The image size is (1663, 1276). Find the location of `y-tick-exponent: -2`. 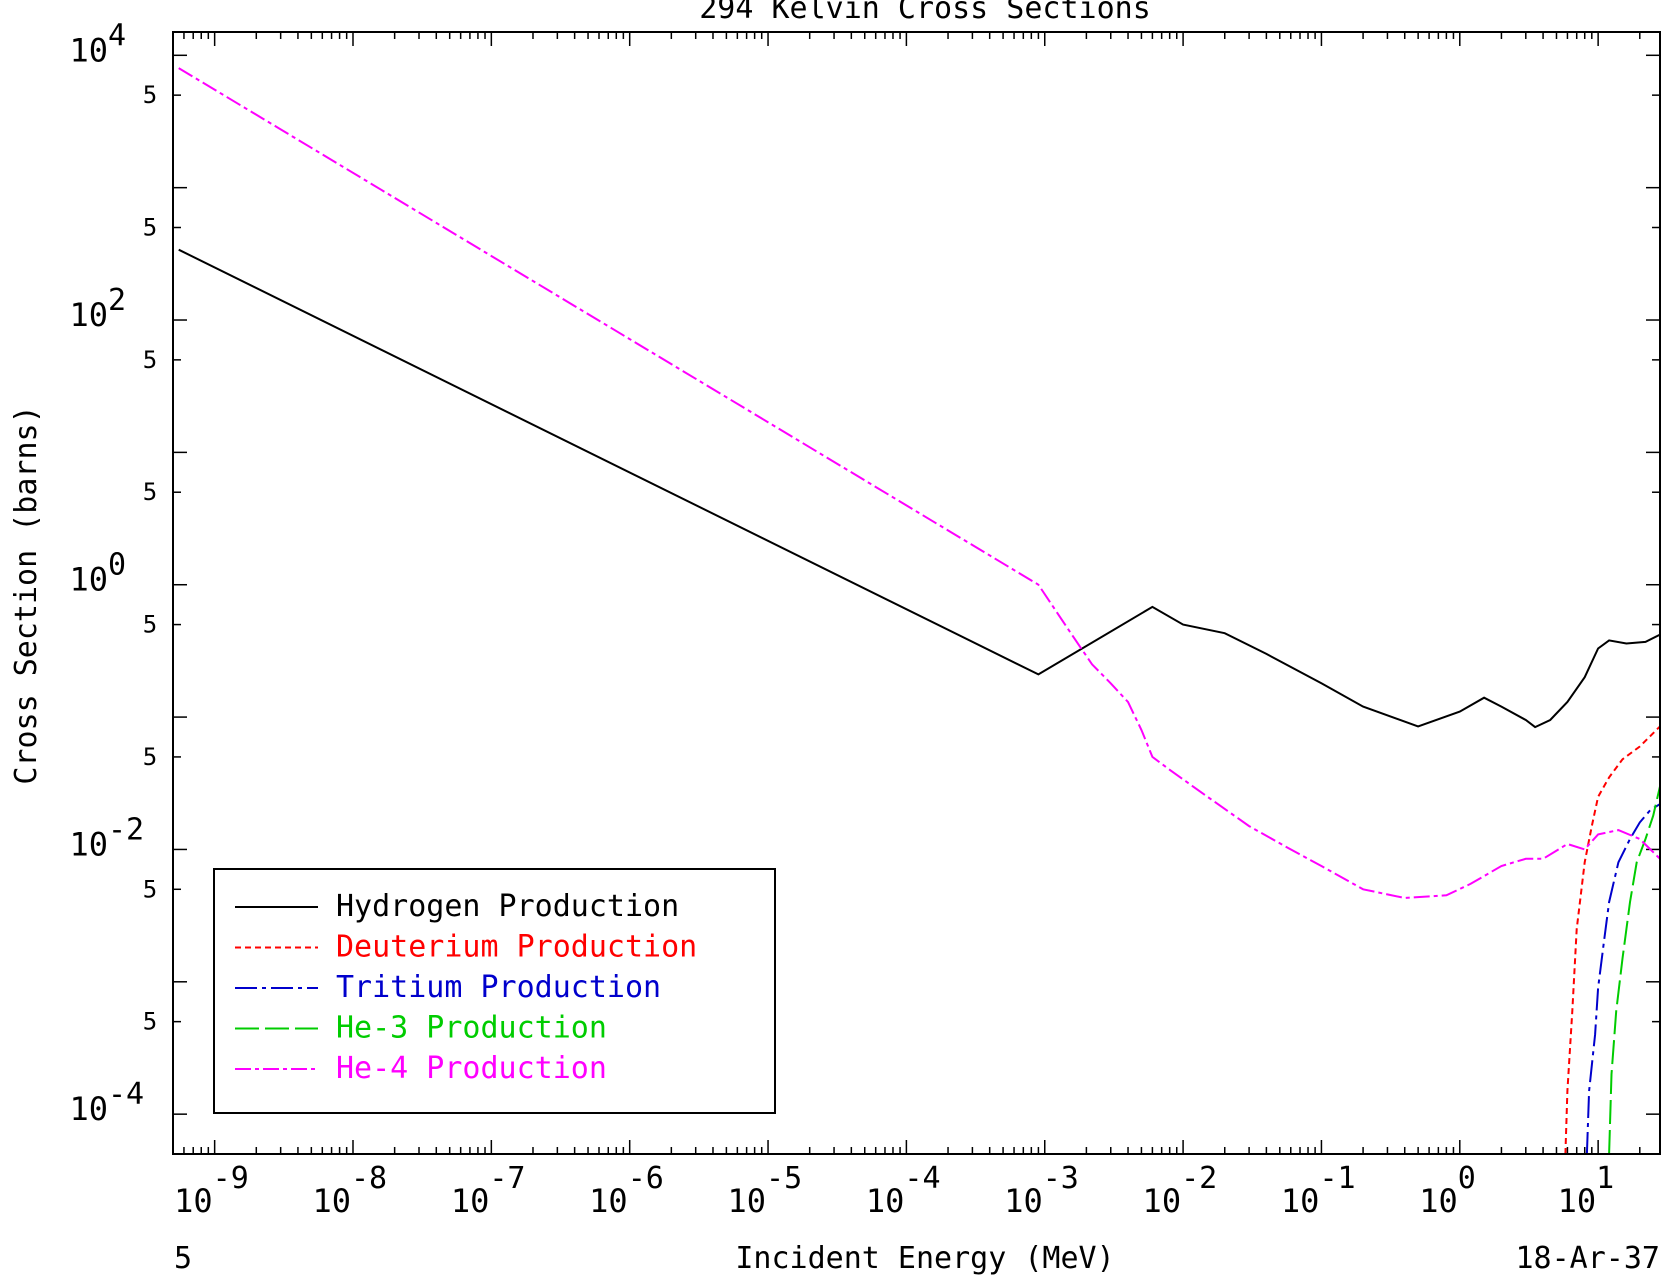

y-tick-exponent: -2 is located at coordinates (126, 829).